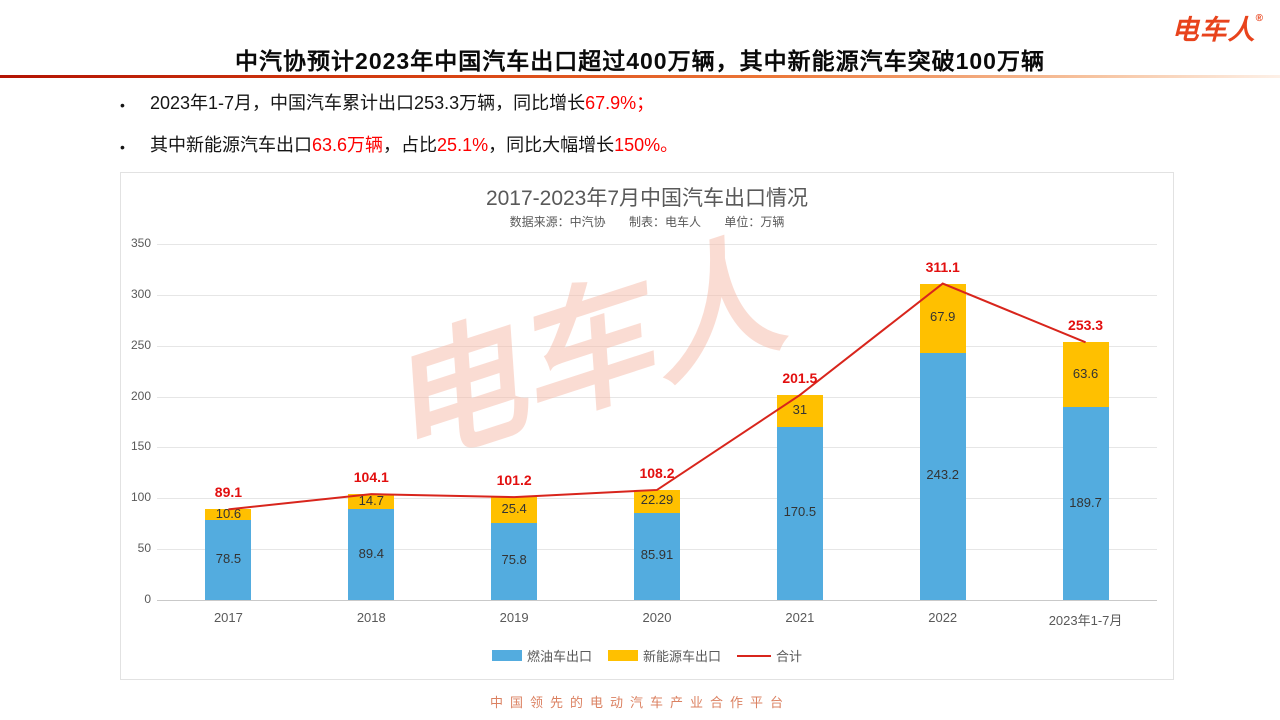  What do you see at coordinates (647, 198) in the screenshot?
I see `chart-title: 2017-2023年7月中国汽车出口情况` at bounding box center [647, 198].